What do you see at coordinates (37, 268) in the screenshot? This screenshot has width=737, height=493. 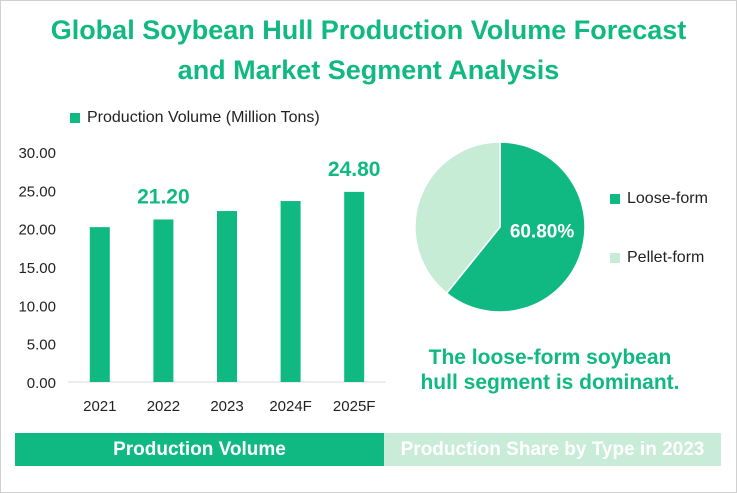 I see `y-tick-label-3: 15.00` at bounding box center [37, 268].